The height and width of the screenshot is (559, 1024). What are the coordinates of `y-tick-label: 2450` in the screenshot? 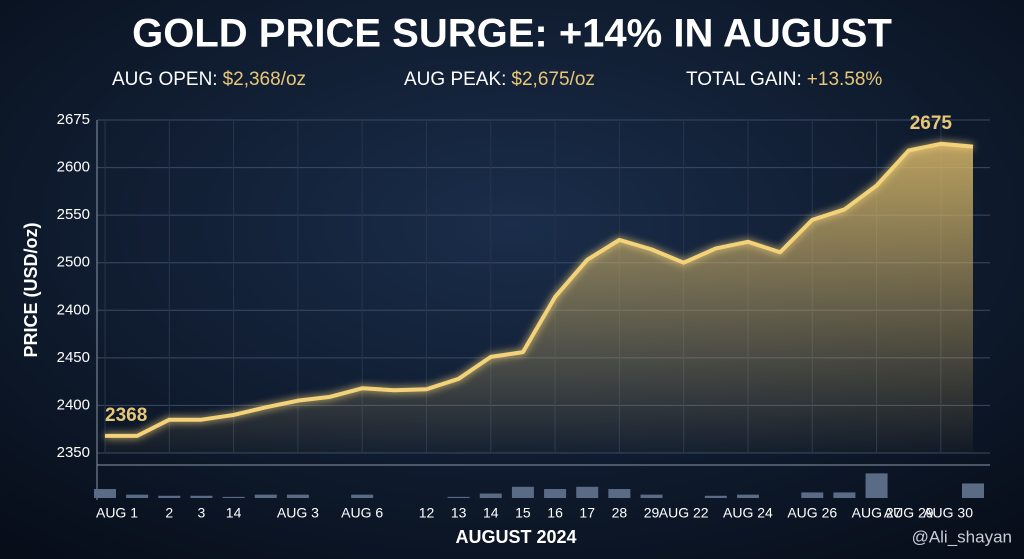 It's located at (73, 357).